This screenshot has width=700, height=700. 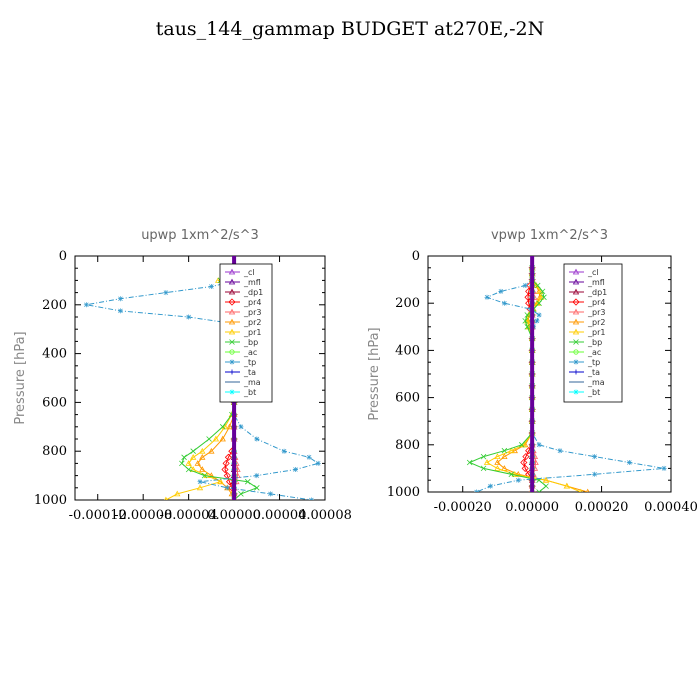 What do you see at coordinates (549, 235) in the screenshot?
I see `chart-title: vpwp 1xm^2/s^3` at bounding box center [549, 235].